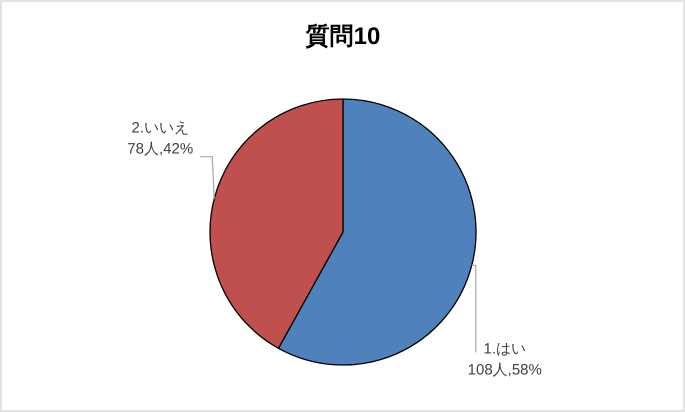 The width and height of the screenshot is (685, 412). Describe the element at coordinates (160, 149) in the screenshot. I see `data-label: 78人,42%` at that location.